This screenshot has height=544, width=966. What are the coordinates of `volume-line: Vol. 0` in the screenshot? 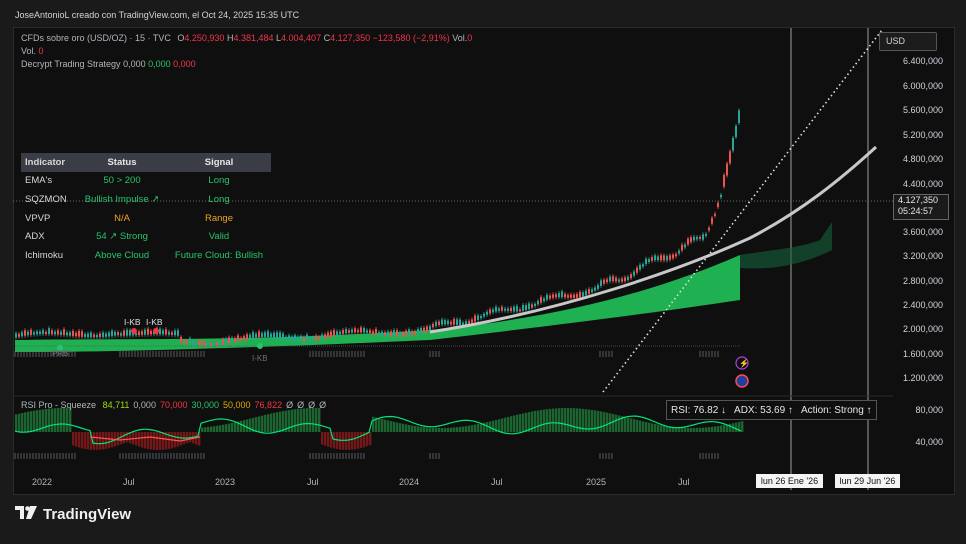 It's located at (32, 51).